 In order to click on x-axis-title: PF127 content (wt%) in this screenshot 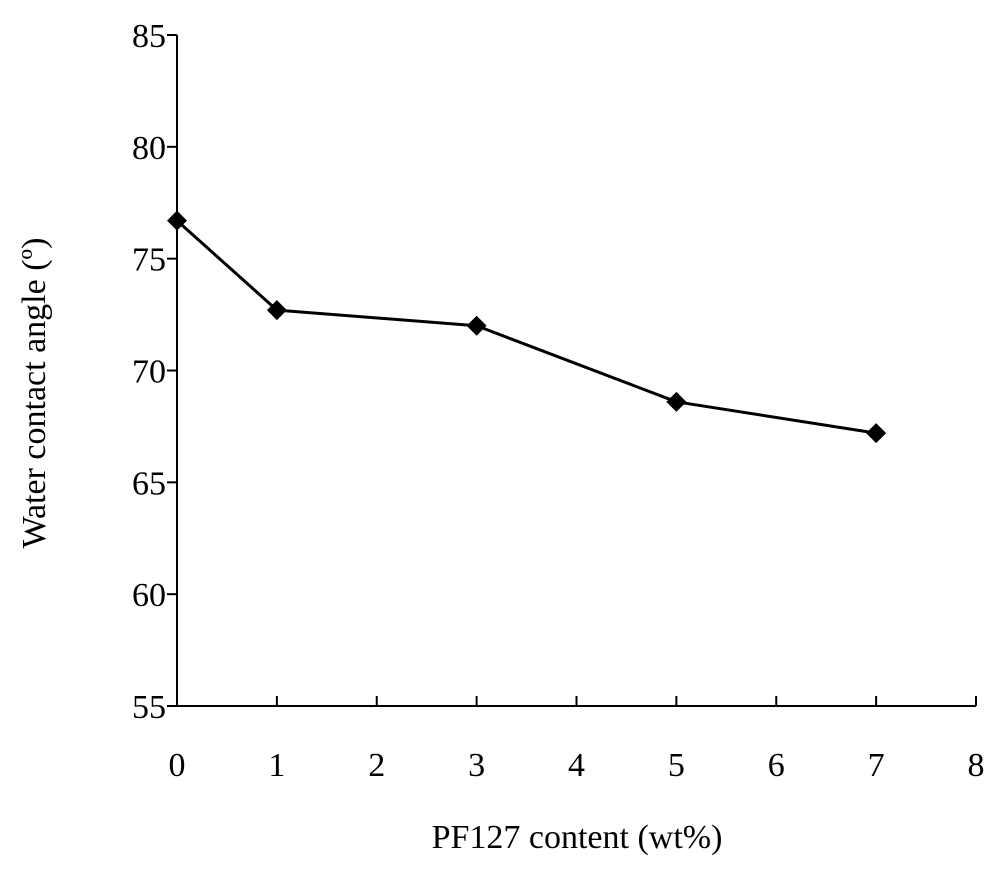, I will do `click(577, 837)`.